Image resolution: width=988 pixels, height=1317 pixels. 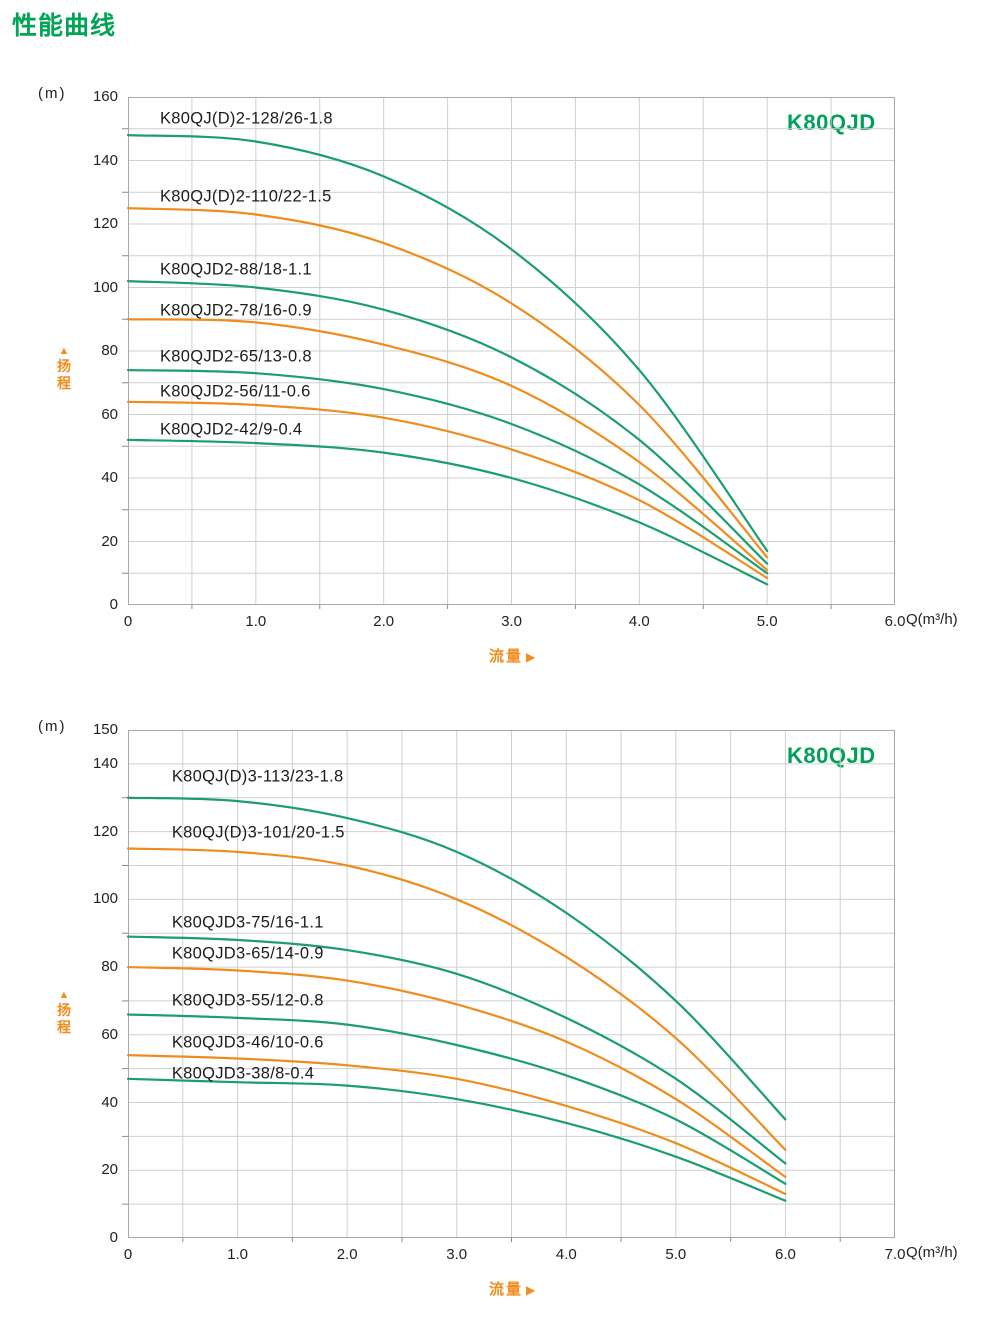 I want to click on curve-label: K80QJD3-65/14-0.9, so click(x=247, y=953).